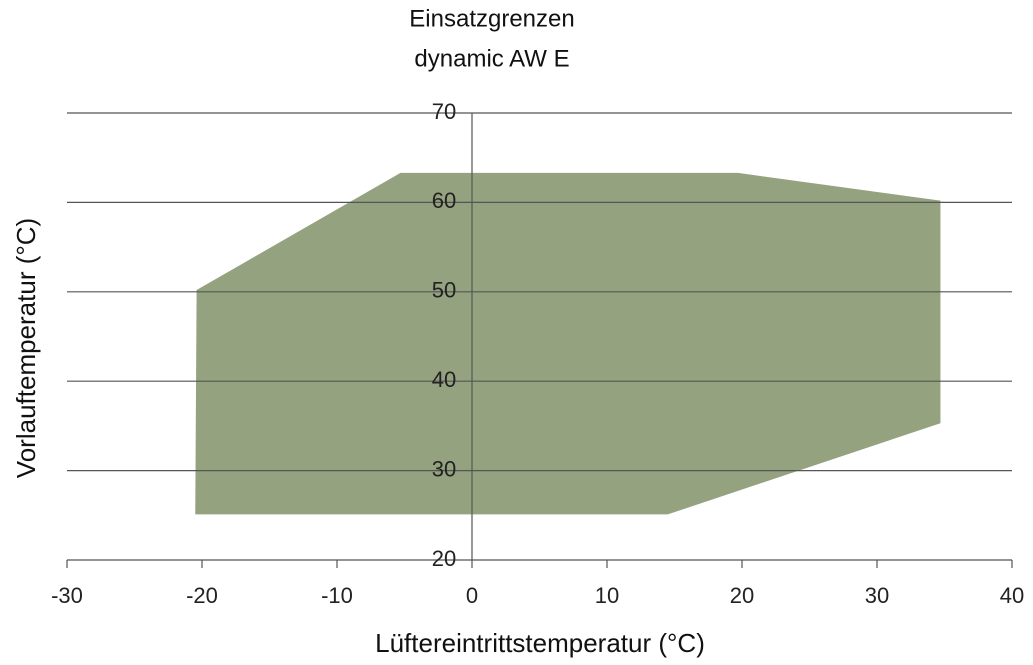 The height and width of the screenshot is (665, 1033). What do you see at coordinates (444, 468) in the screenshot?
I see `y-tick-label: 30` at bounding box center [444, 468].